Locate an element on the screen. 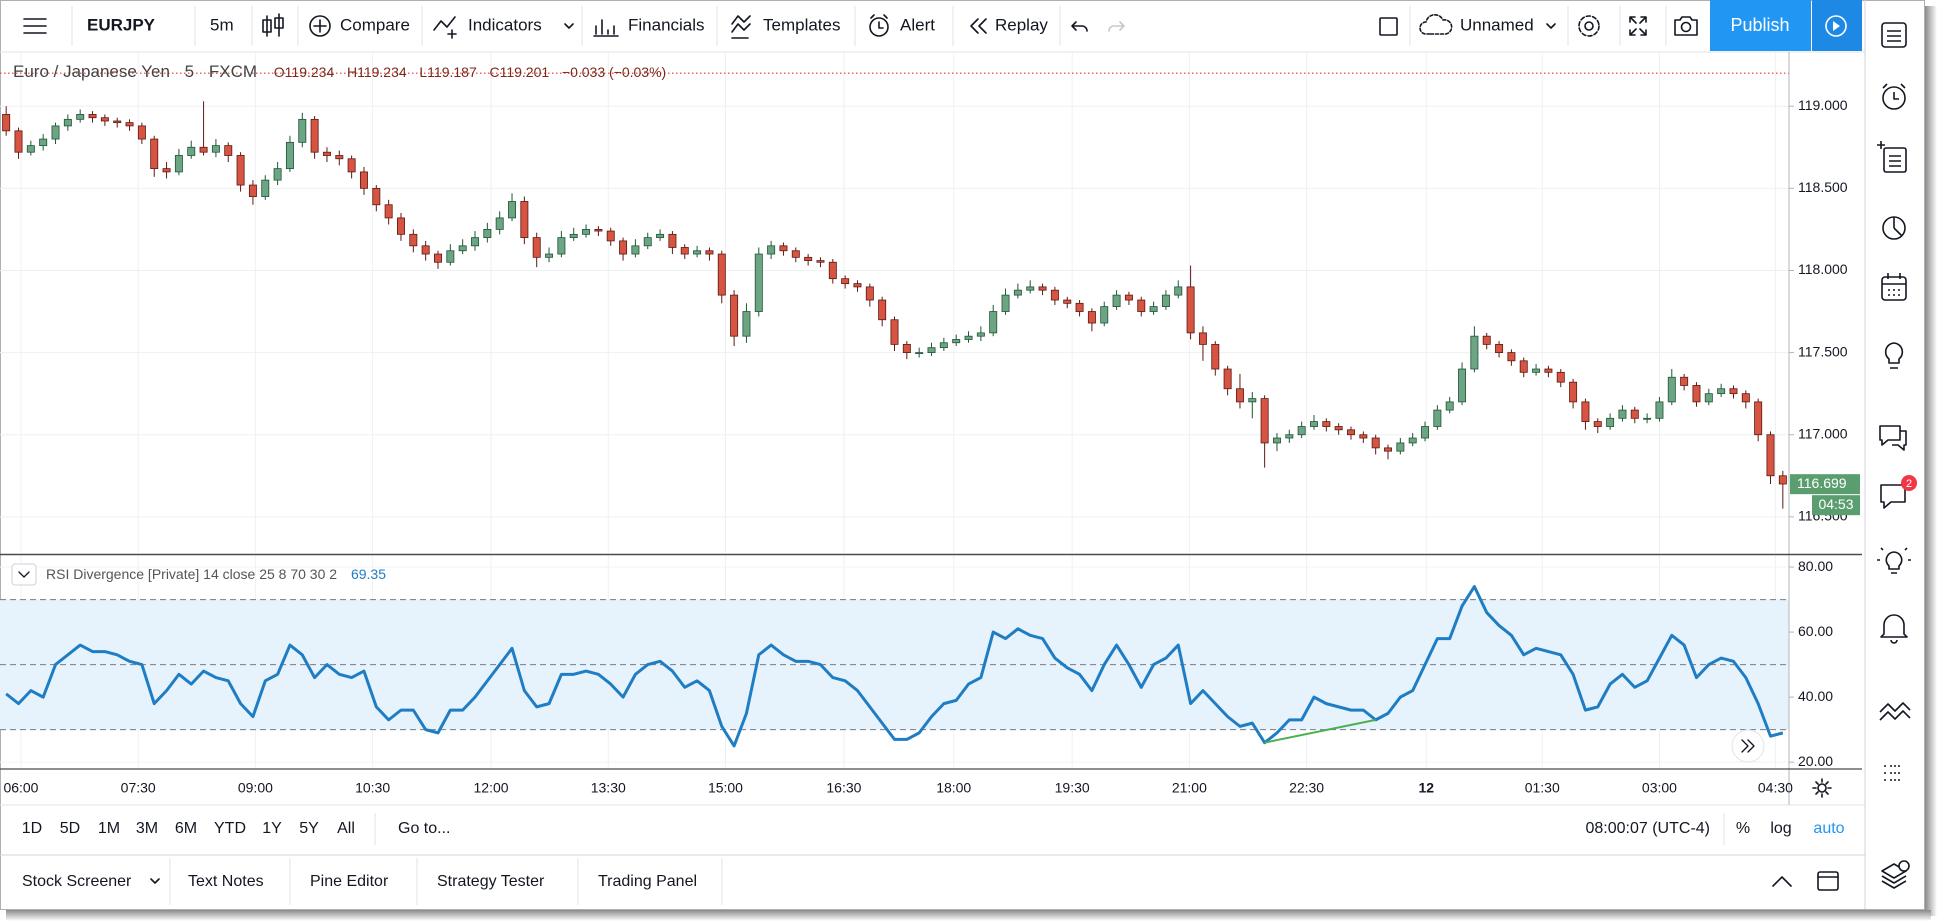  screener-dropdown is located at coordinates (155, 881).